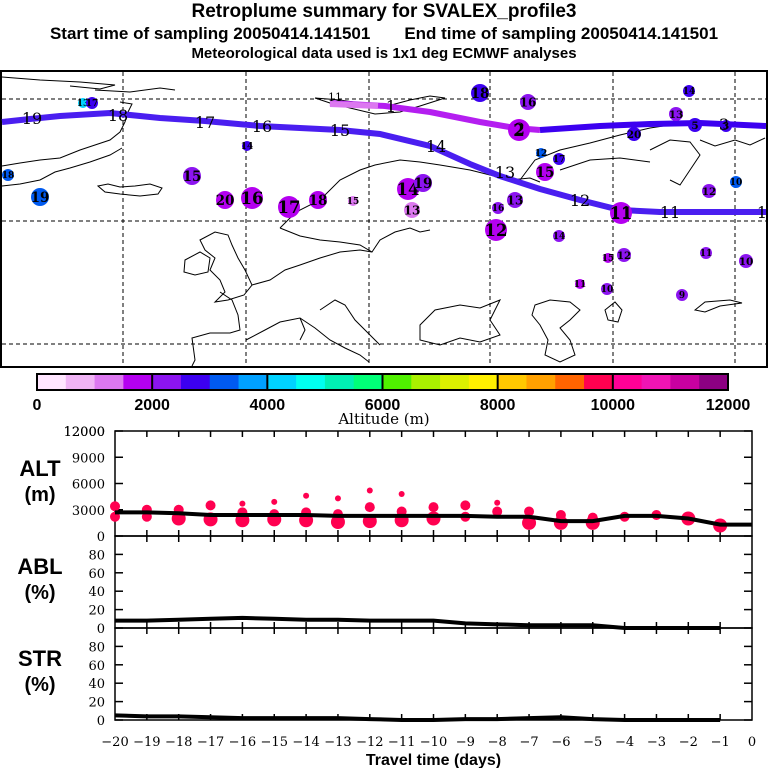  Describe the element at coordinates (152, 405) in the screenshot. I see `colorbar-tick-label: 2000` at that location.